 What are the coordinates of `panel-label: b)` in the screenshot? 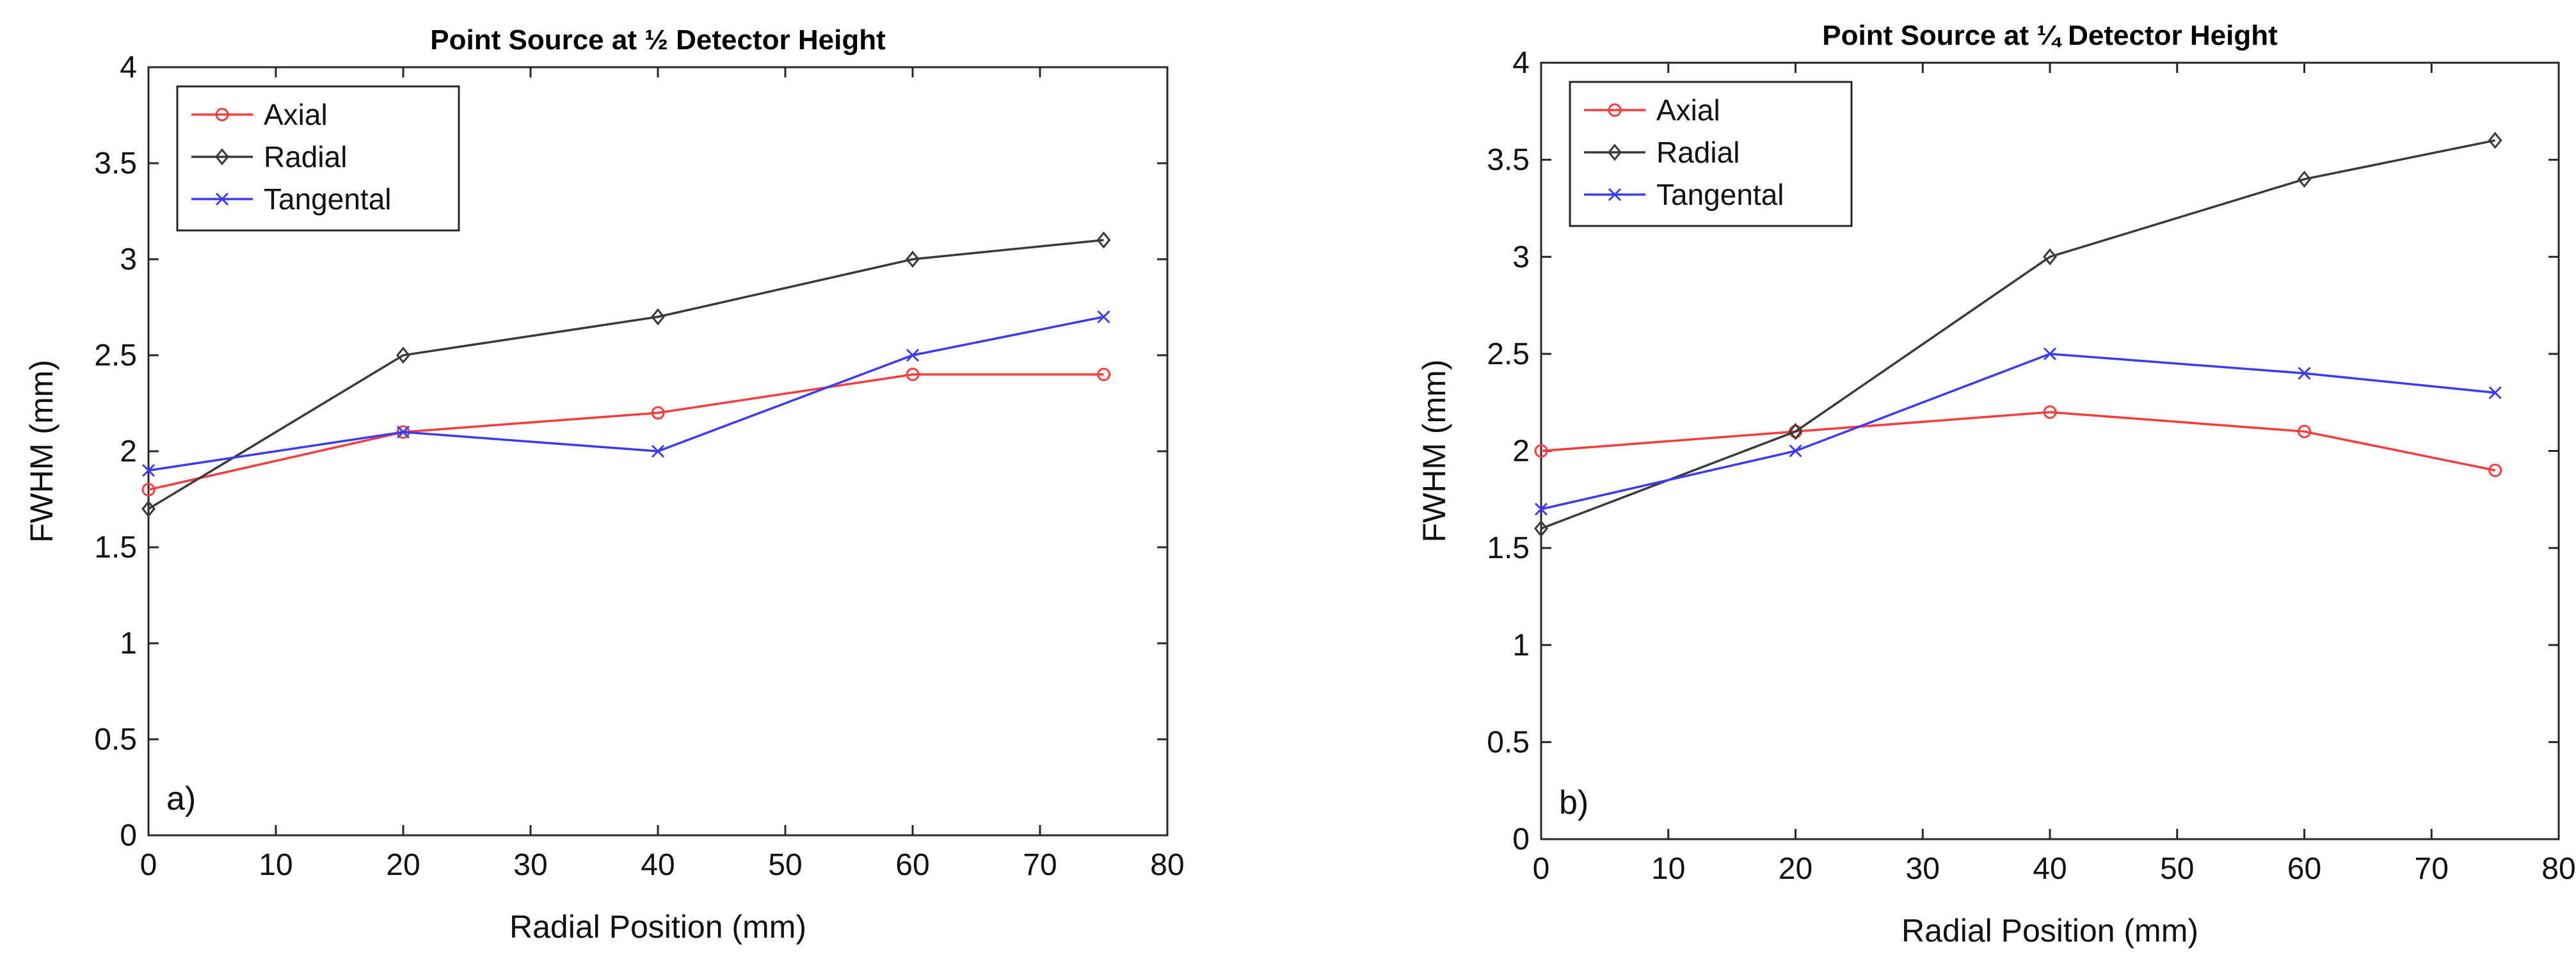 It's located at (1573, 802).